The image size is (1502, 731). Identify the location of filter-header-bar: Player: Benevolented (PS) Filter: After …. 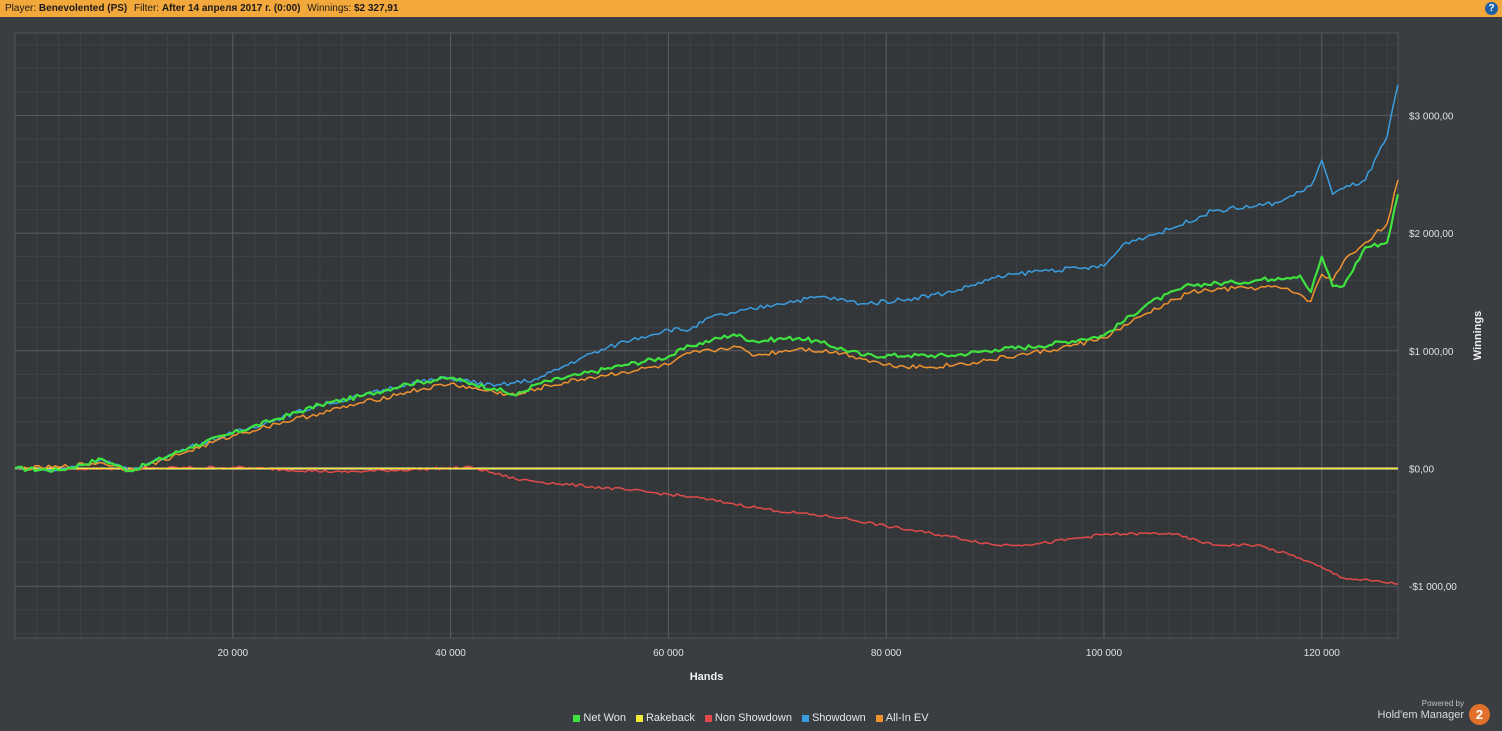
(751, 8).